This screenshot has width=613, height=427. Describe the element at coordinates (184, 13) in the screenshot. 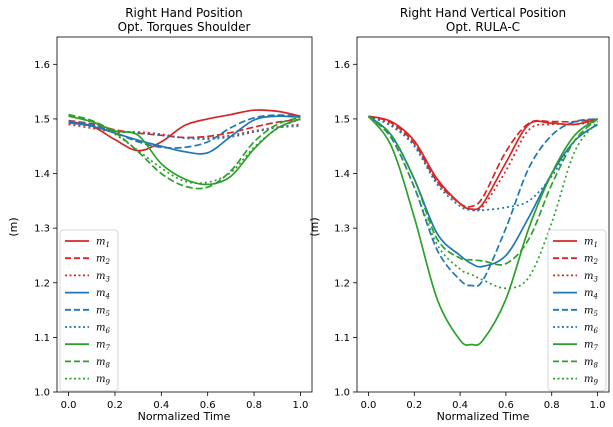

I see `left-chart-title: Right Hand Position` at that location.